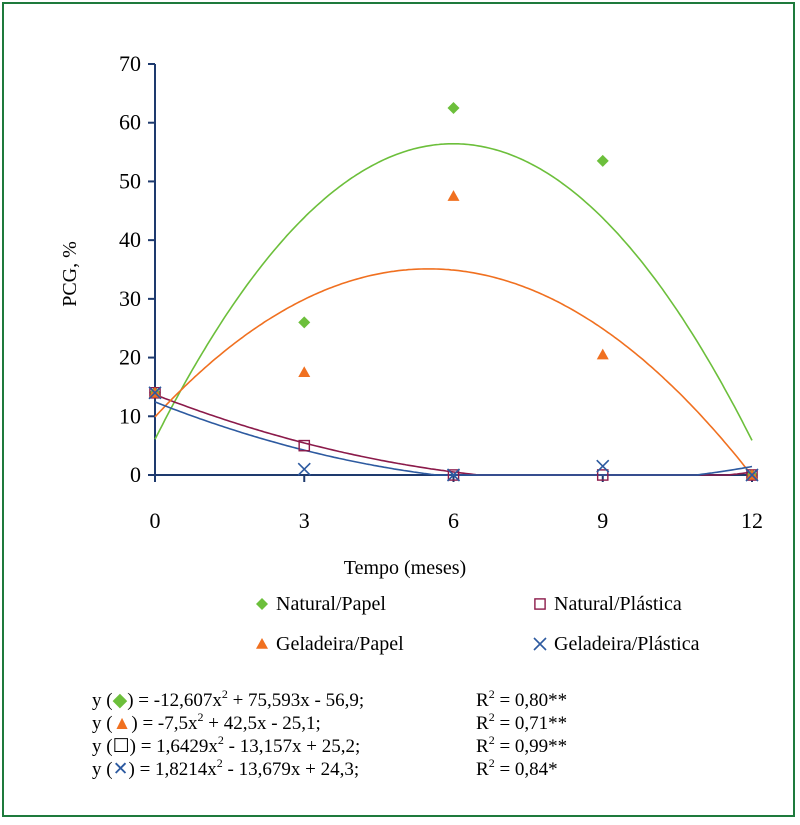 The width and height of the screenshot is (800, 825). I want to click on equation-line: y (▲) = -7,5x2 + 42,5x - 25,1;, so click(206, 722).